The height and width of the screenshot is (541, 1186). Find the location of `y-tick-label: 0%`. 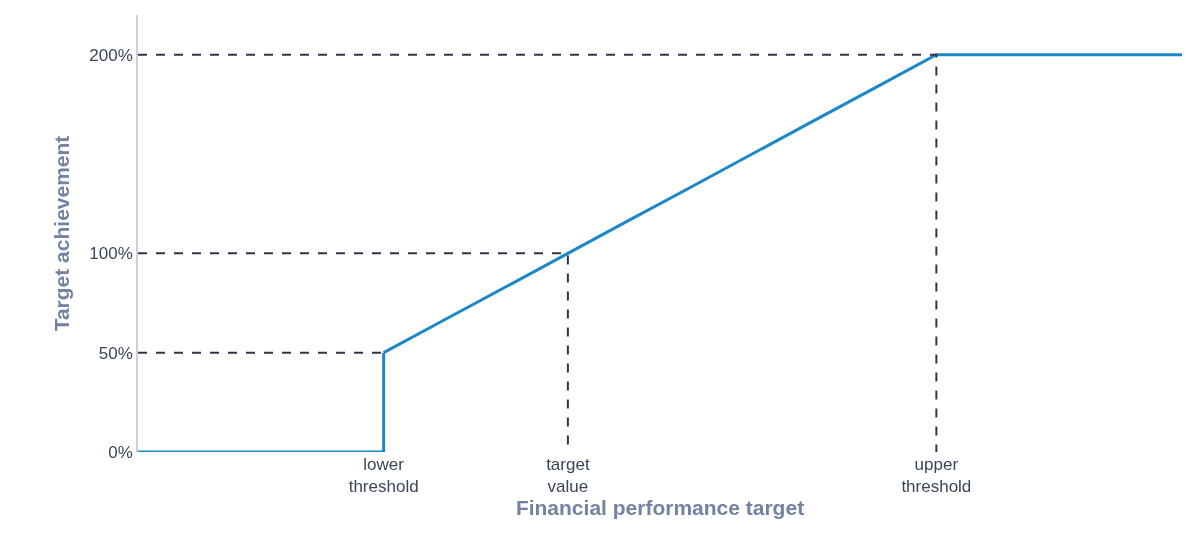

y-tick-label: 0% is located at coordinates (120, 452).